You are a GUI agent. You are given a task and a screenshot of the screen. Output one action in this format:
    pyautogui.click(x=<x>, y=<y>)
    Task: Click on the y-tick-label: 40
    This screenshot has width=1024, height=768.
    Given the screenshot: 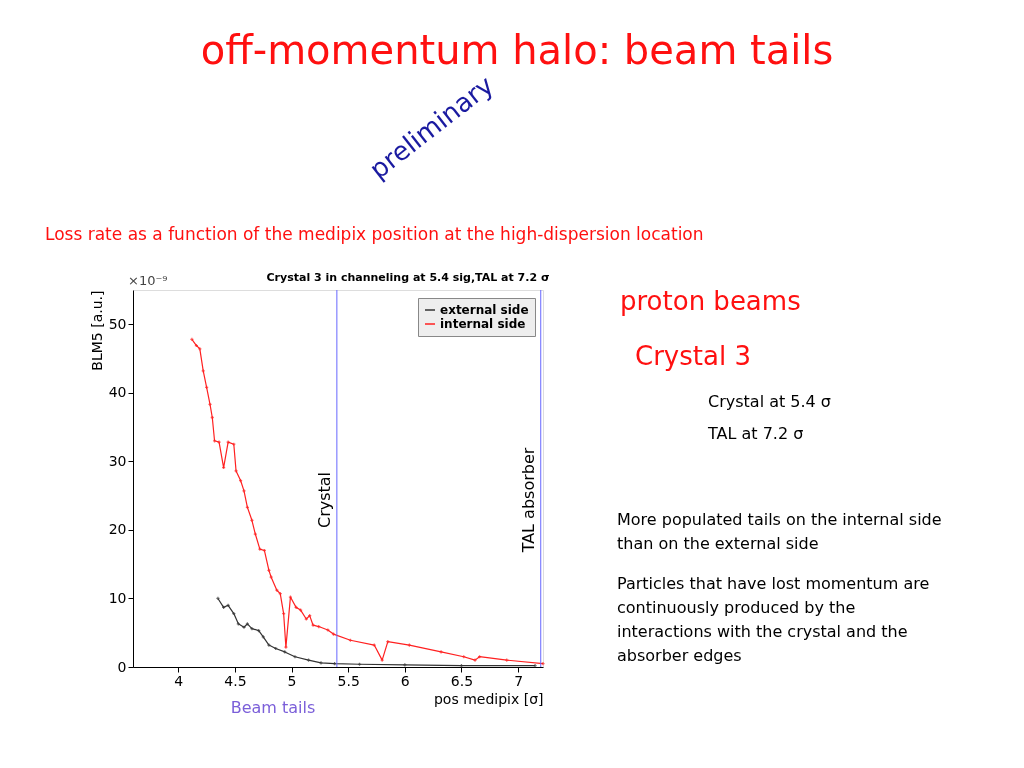 What is the action you would take?
    pyautogui.click(x=117, y=392)
    